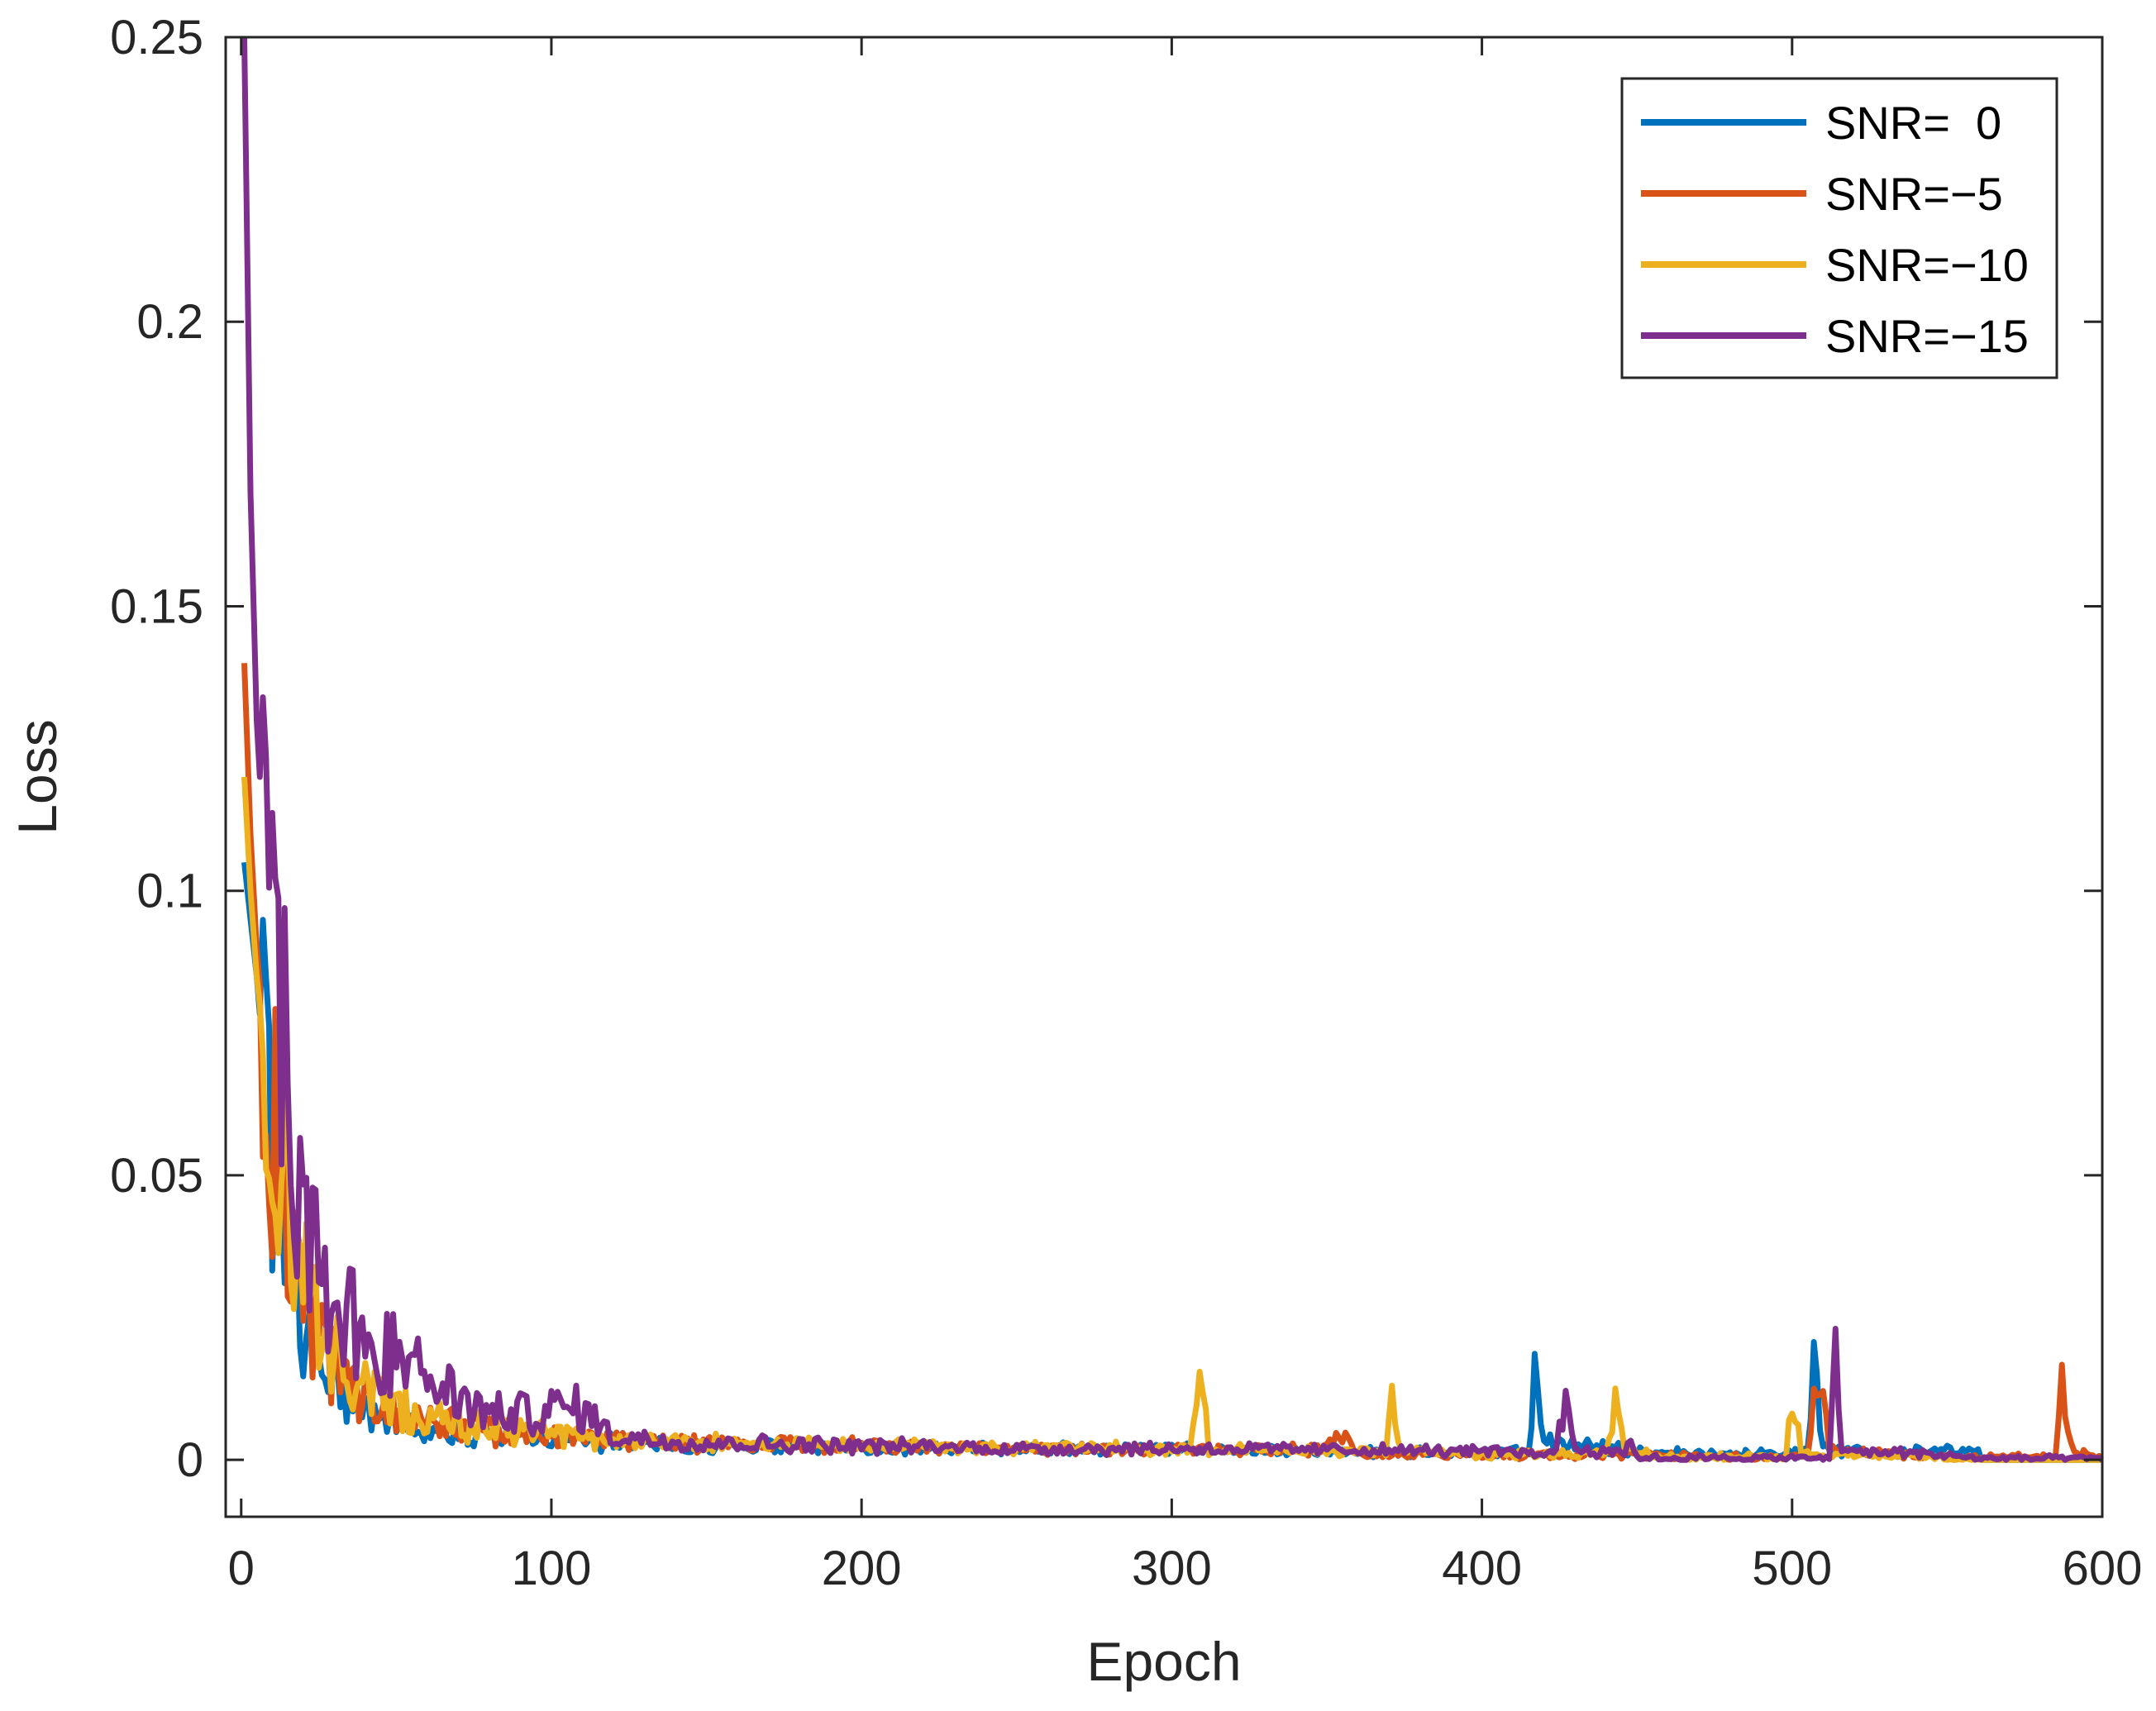 The image size is (2156, 1711). I want to click on x-tick-label: 100, so click(552, 1569).